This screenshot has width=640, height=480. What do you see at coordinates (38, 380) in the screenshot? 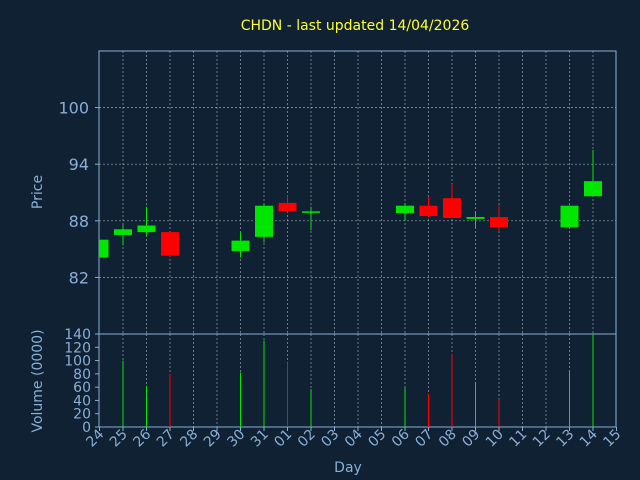
I see `volume-axis-title: Volume (0000)` at bounding box center [38, 380].